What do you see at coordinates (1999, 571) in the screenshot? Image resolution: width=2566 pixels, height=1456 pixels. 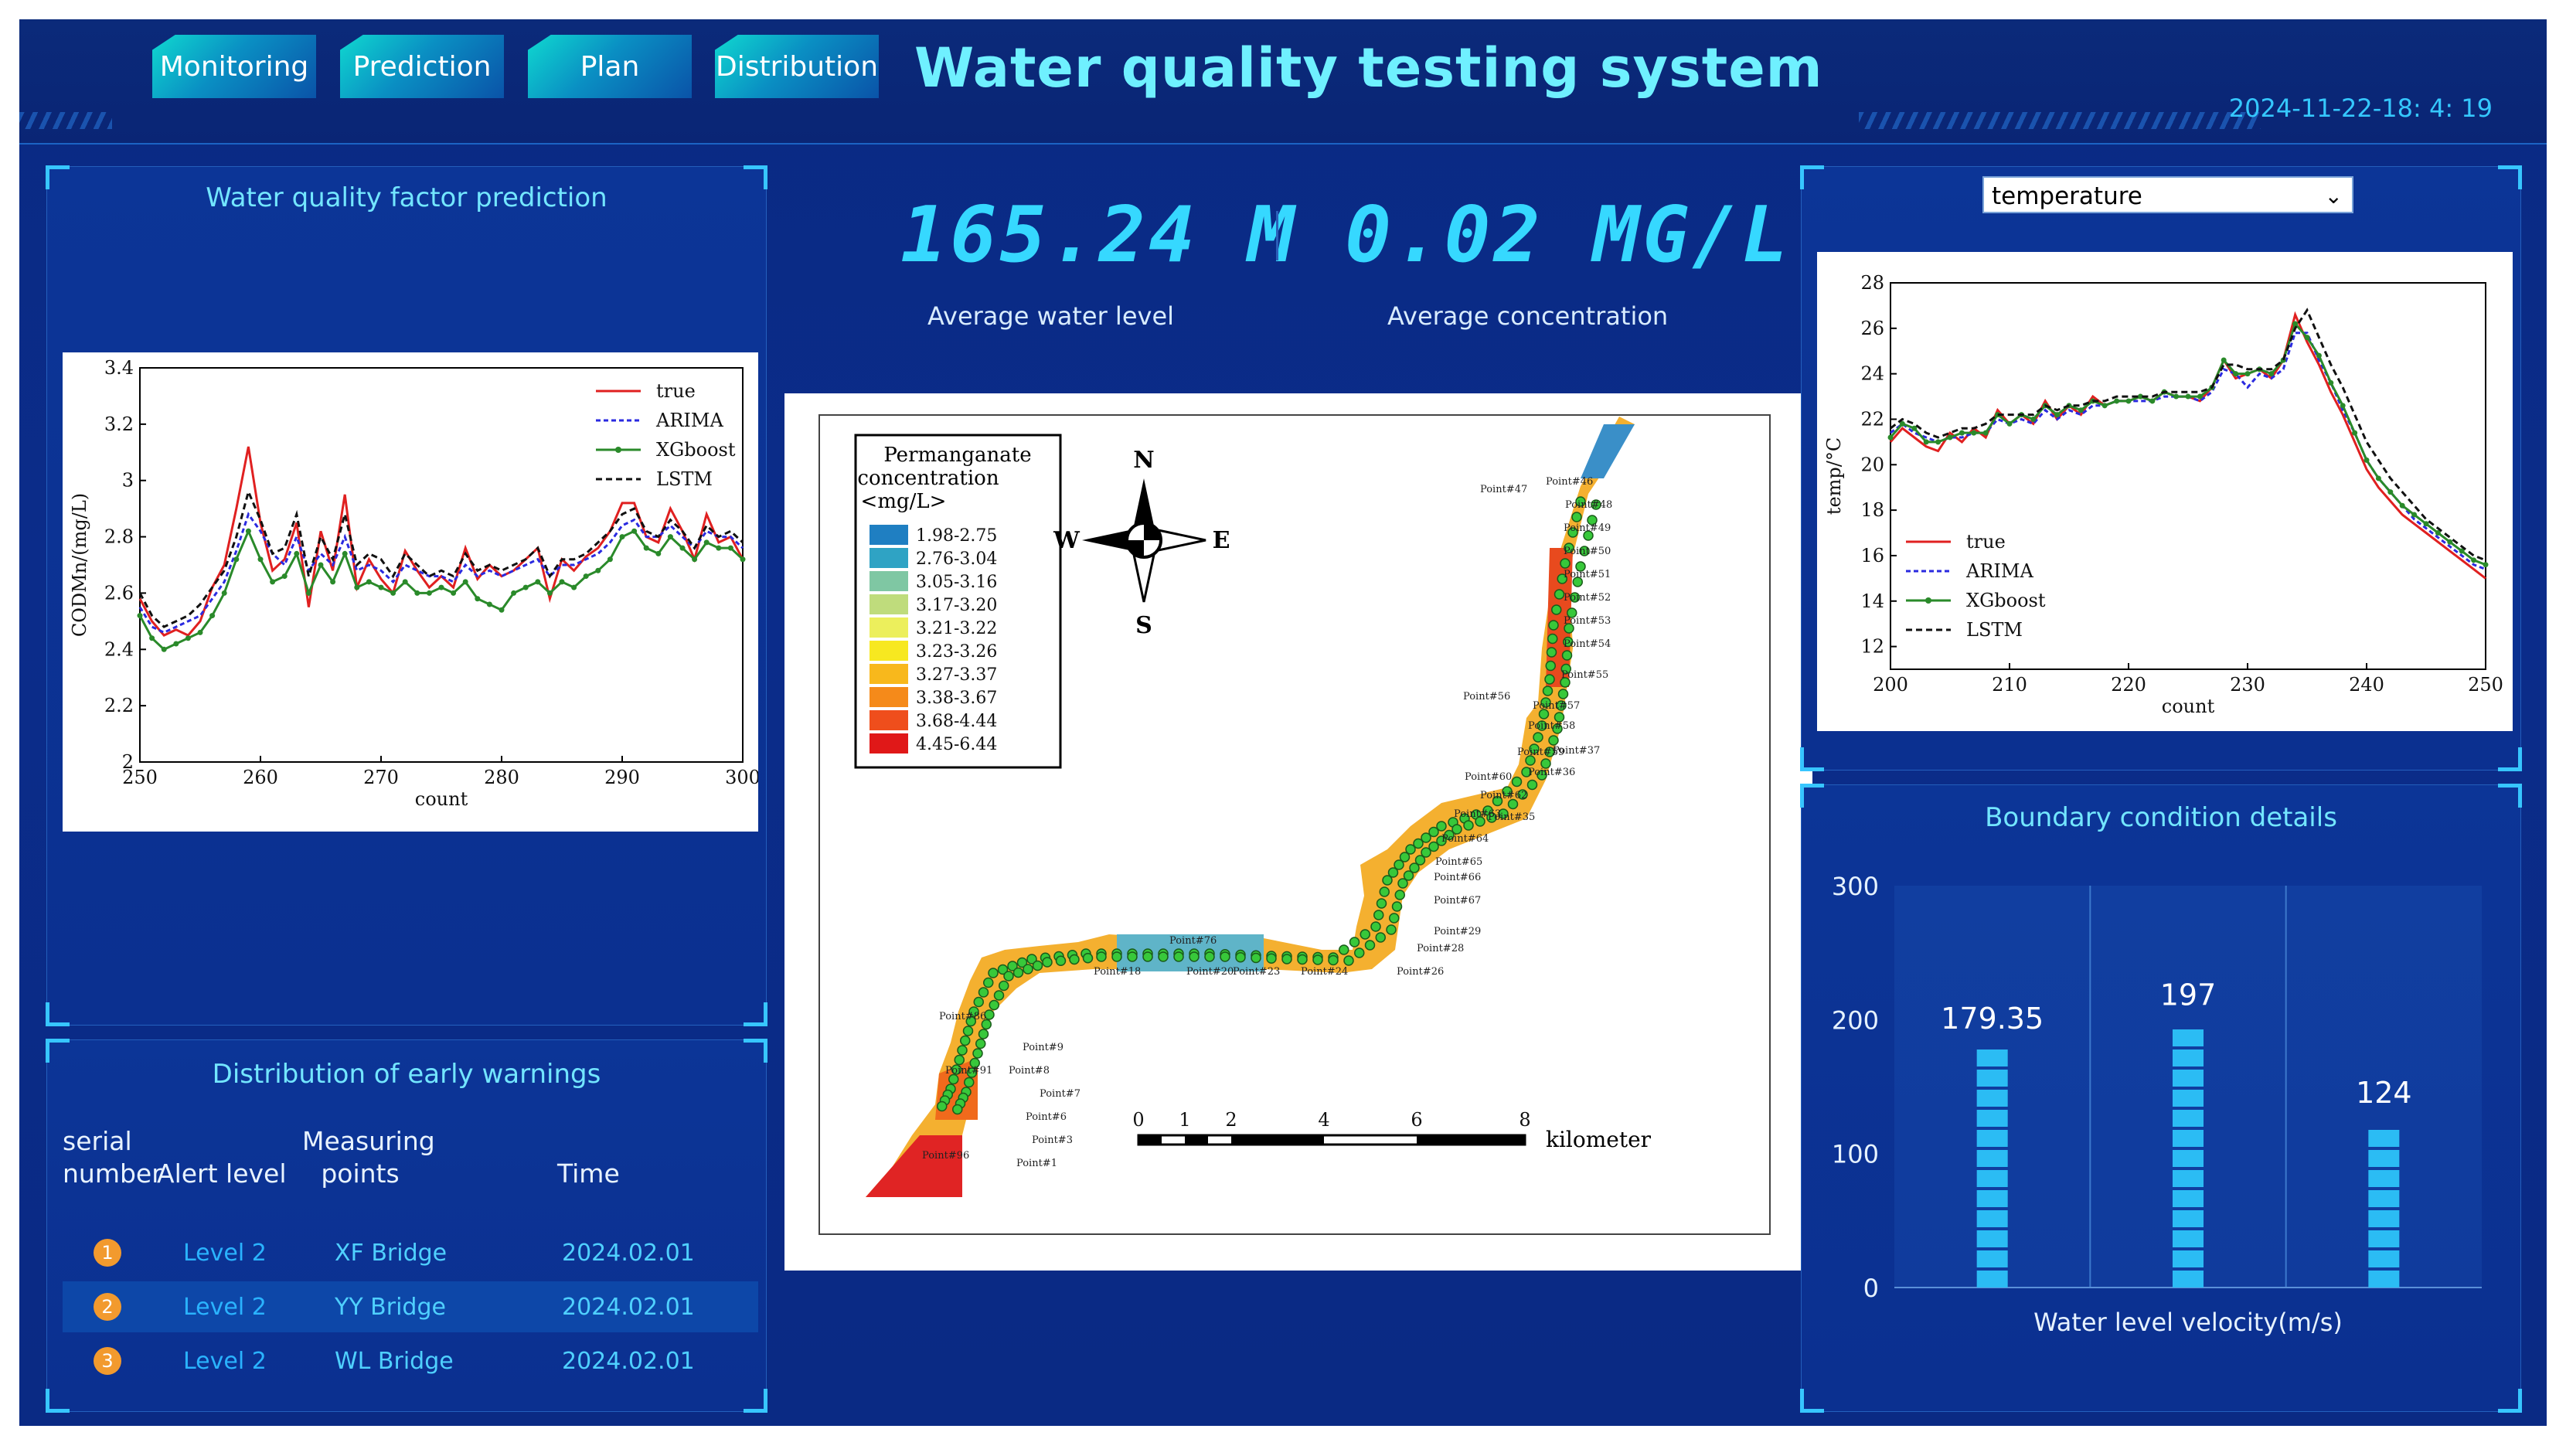 I see `legend-label: ARIMA` at bounding box center [1999, 571].